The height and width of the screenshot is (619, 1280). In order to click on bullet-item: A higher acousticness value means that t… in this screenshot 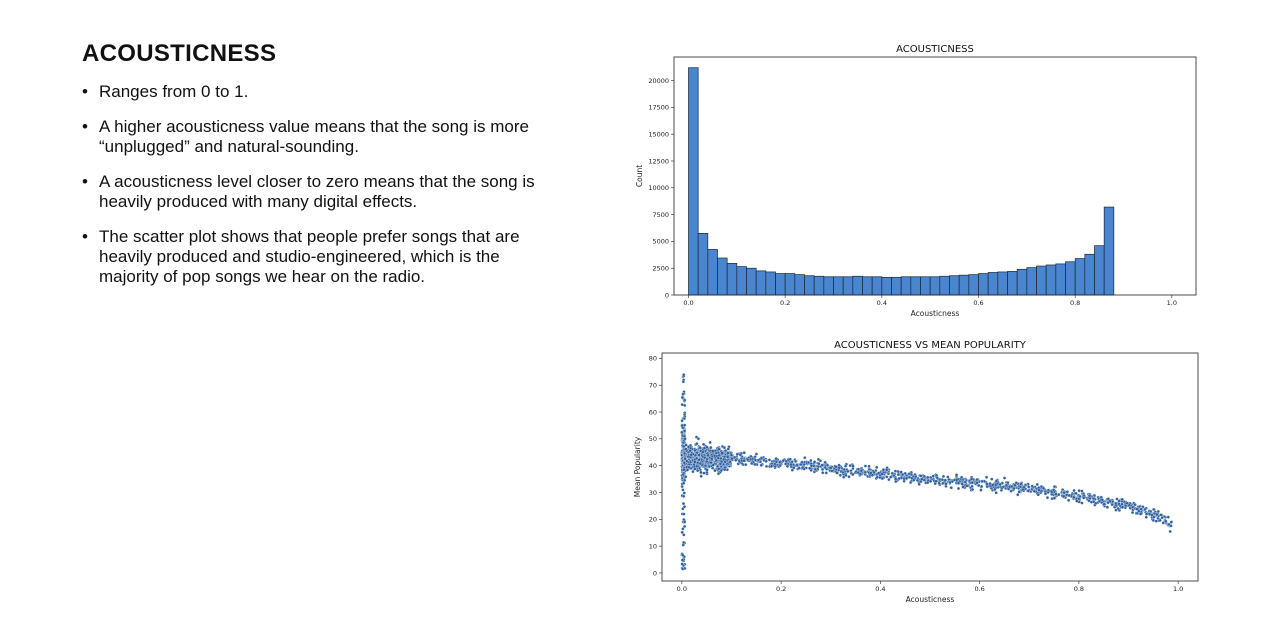, I will do `click(322, 137)`.